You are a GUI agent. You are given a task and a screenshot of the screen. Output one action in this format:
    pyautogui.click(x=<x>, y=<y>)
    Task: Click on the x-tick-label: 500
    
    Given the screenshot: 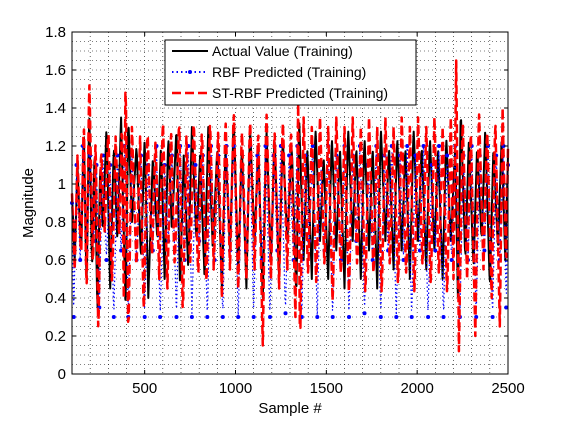 What is the action you would take?
    pyautogui.click(x=144, y=388)
    